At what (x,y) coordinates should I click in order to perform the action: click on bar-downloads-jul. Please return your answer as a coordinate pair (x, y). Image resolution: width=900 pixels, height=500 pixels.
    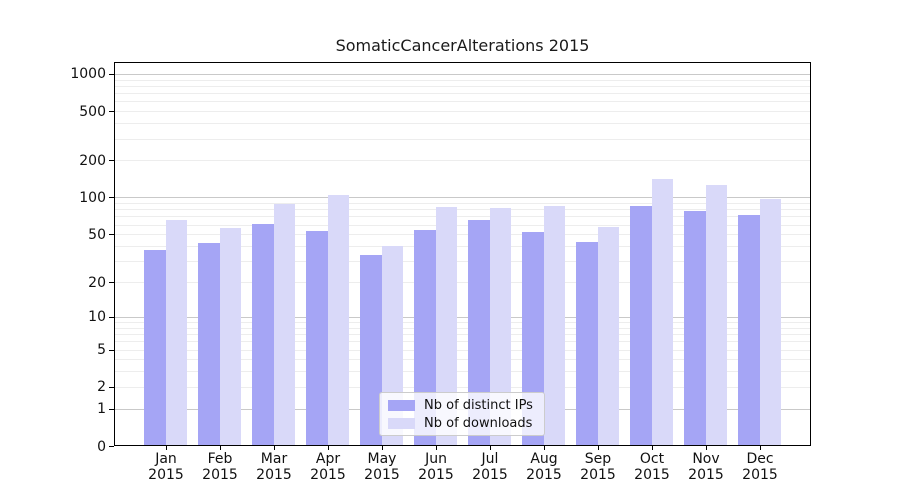
    Looking at the image, I should click on (500, 327).